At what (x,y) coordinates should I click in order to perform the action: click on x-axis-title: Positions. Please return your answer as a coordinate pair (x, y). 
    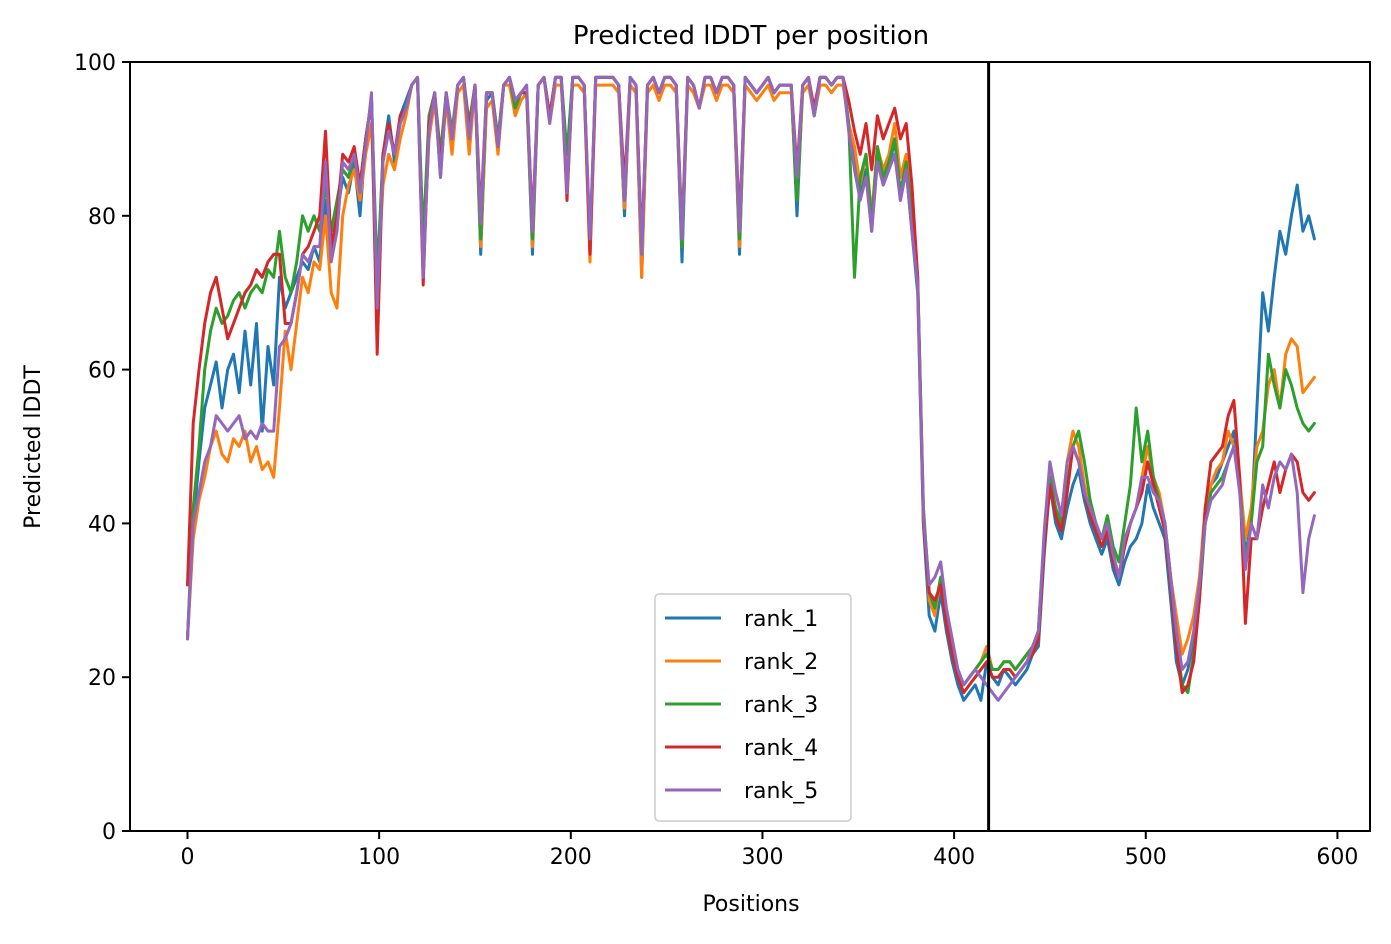
    Looking at the image, I should click on (750, 904).